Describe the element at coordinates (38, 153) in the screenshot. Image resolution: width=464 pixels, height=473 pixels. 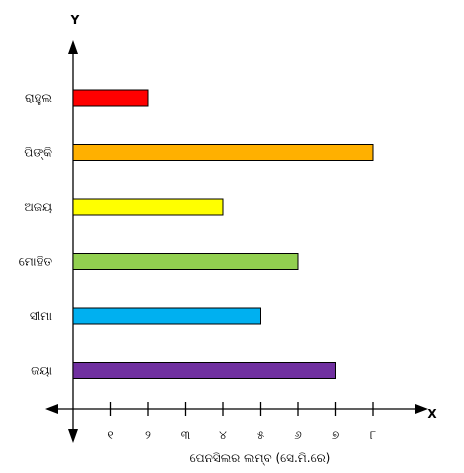
I see `category-label-2: ପିଙ୍କି` at that location.